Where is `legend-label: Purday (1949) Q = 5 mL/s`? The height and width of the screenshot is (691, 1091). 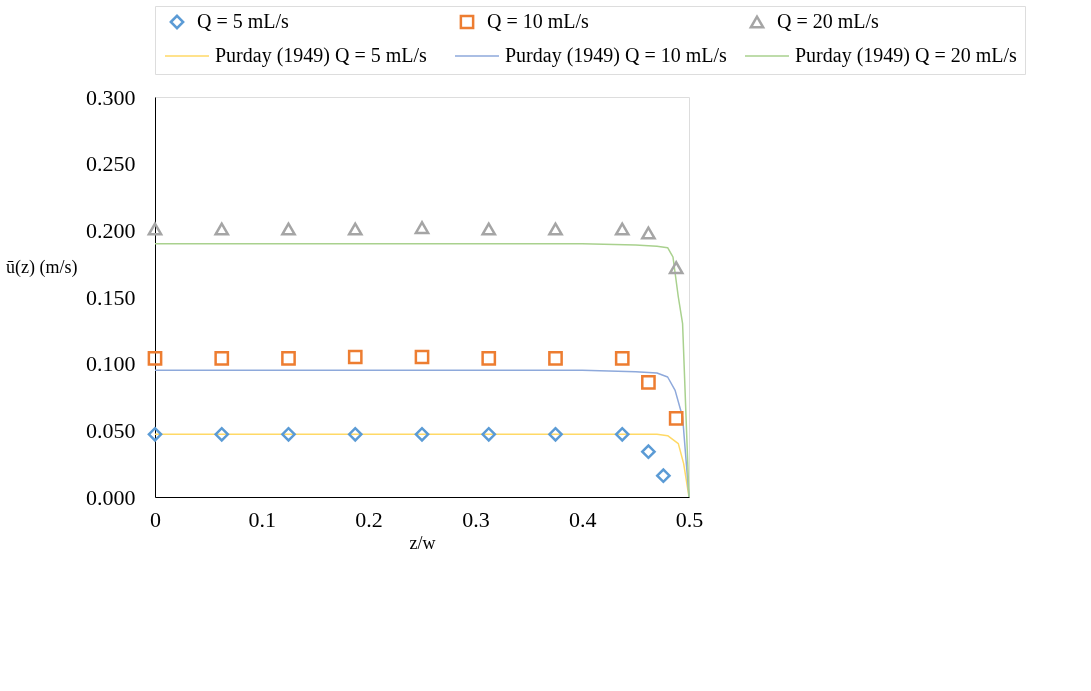
legend-label: Purday (1949) Q = 5 mL/s is located at coordinates (321, 55).